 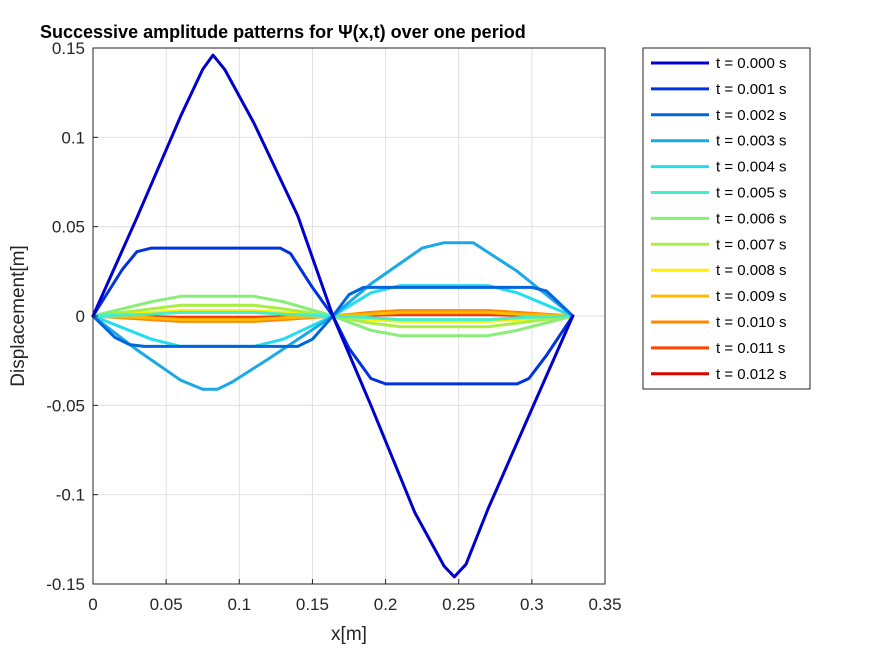 I want to click on legend-label: t = 0.012 s, so click(x=751, y=374).